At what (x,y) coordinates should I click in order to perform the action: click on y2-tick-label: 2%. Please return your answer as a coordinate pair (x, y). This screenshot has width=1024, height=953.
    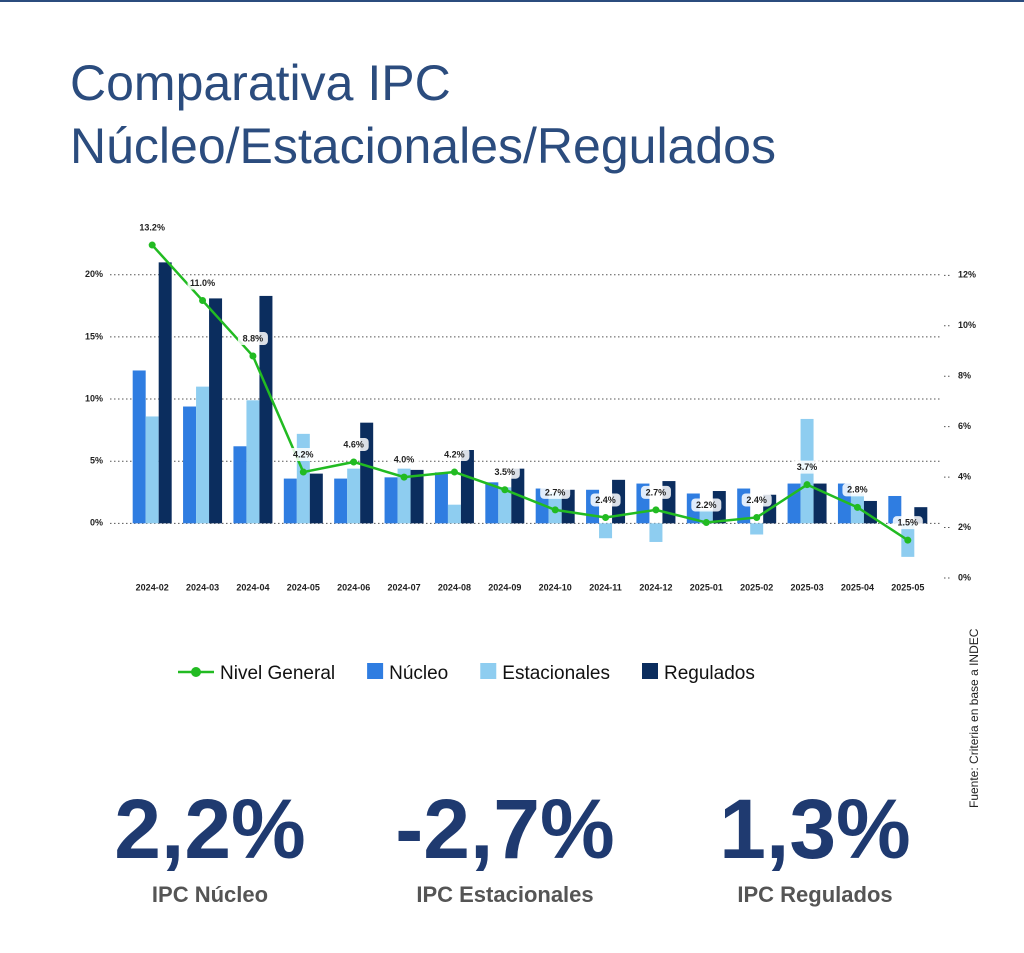
    Looking at the image, I should click on (964, 527).